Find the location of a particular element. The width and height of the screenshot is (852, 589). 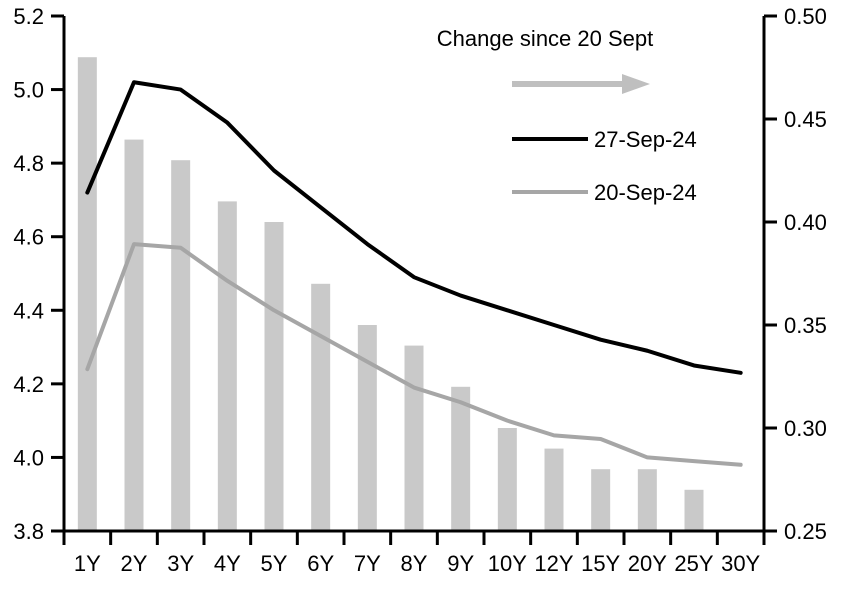

x-axis-category-label: 12Y is located at coordinates (553, 563).